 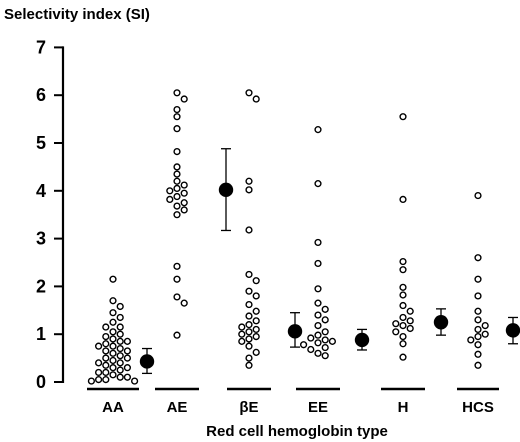 What do you see at coordinates (41, 143) in the screenshot?
I see `y-tick-label: 5` at bounding box center [41, 143].